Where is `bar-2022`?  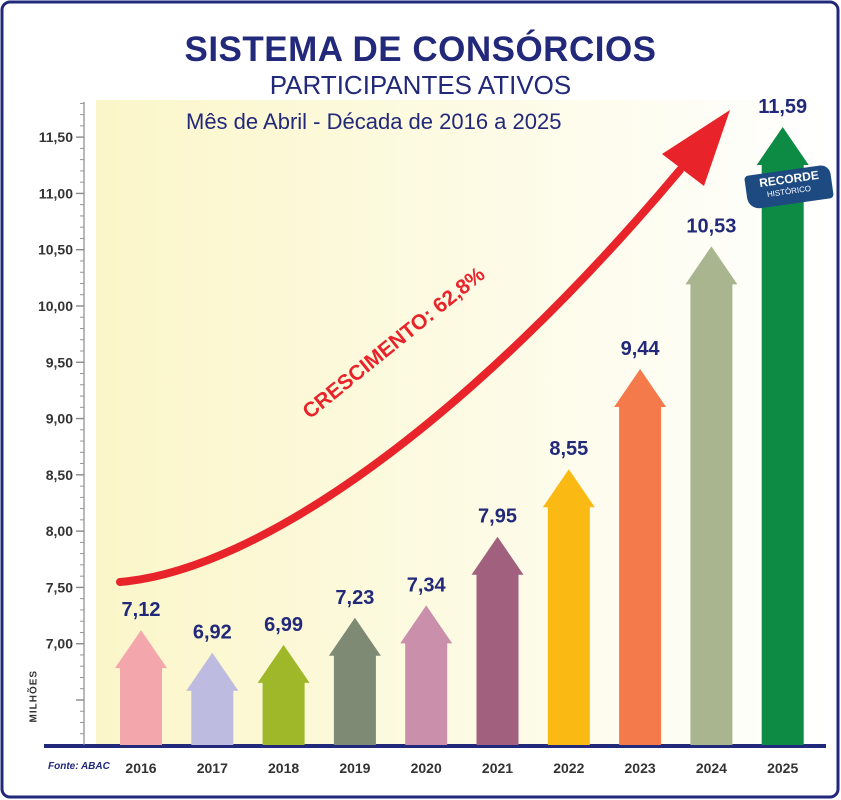 bar-2022 is located at coordinates (568, 607).